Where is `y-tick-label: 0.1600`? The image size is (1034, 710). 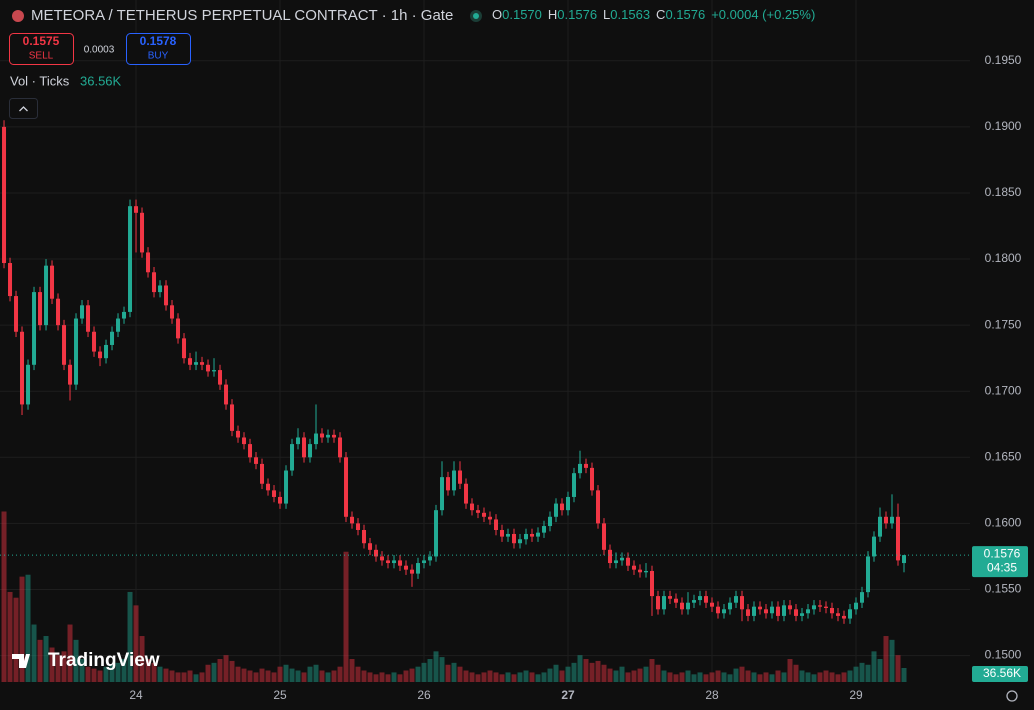 y-tick-label: 0.1600 is located at coordinates (1003, 523).